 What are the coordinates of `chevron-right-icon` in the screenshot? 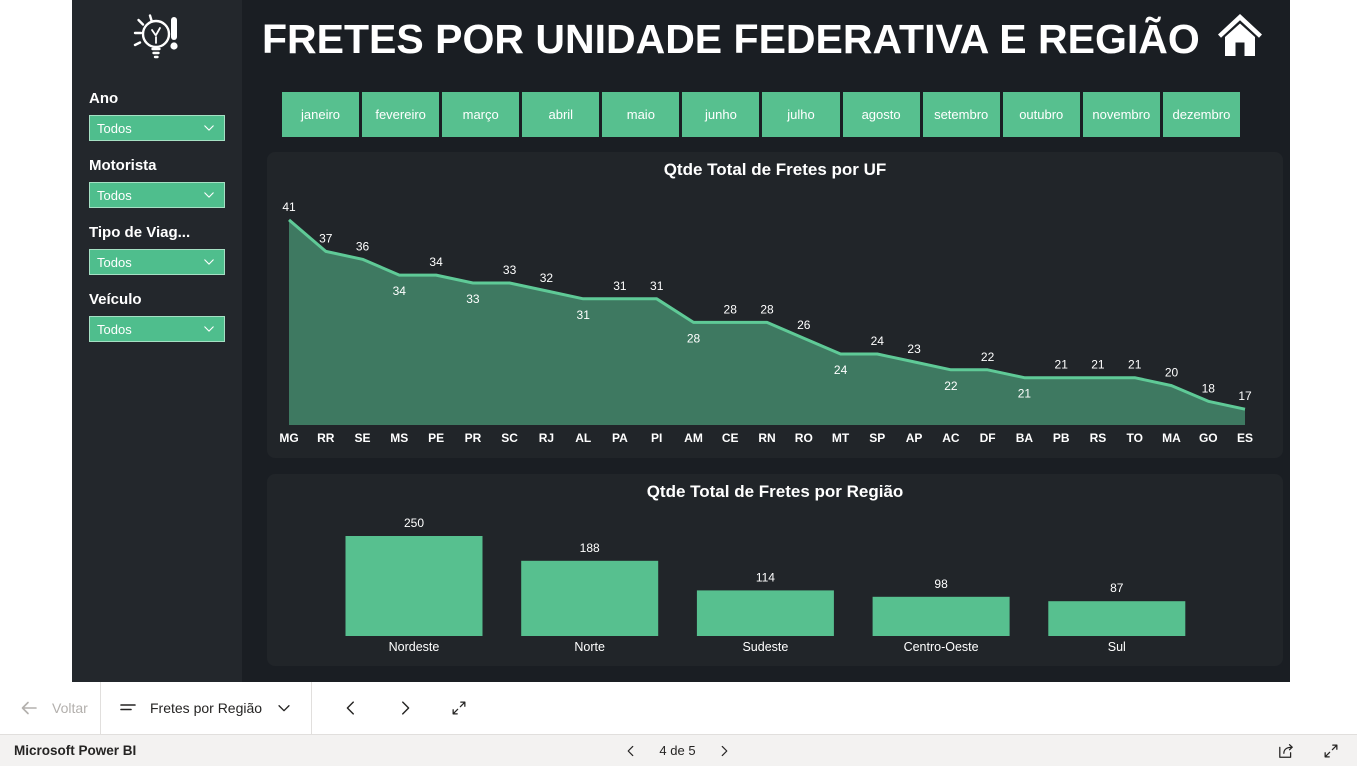 It's located at (406, 708).